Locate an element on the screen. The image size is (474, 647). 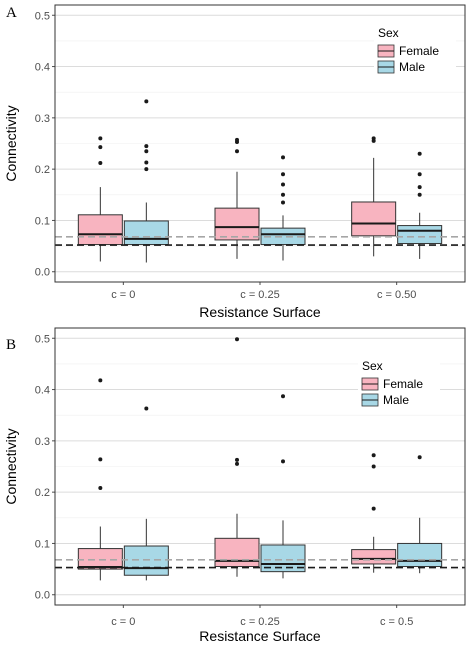
panel-label: A is located at coordinates (11, 13).